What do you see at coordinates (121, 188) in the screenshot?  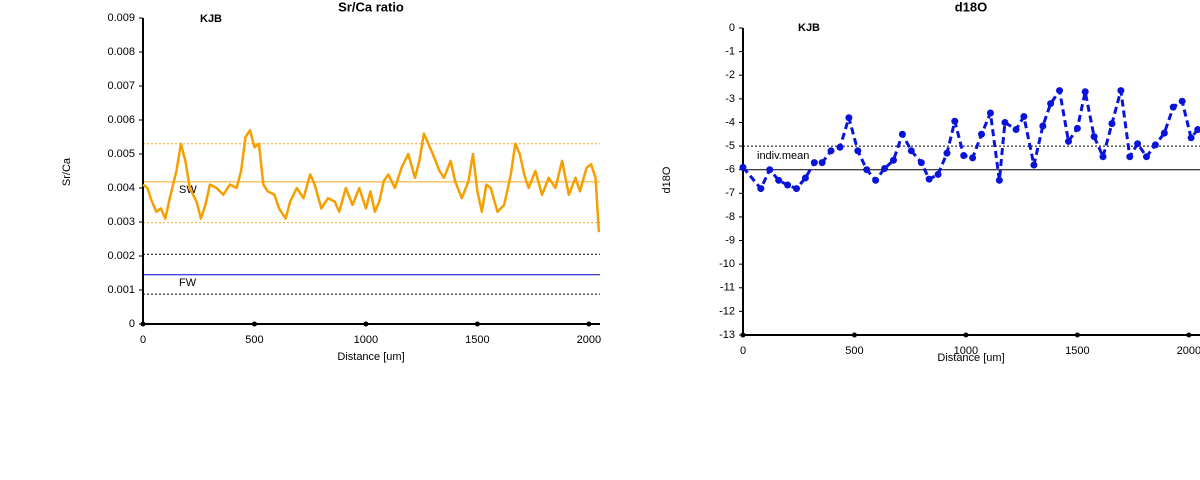 I see `y-tick-label: 0.004` at bounding box center [121, 188].